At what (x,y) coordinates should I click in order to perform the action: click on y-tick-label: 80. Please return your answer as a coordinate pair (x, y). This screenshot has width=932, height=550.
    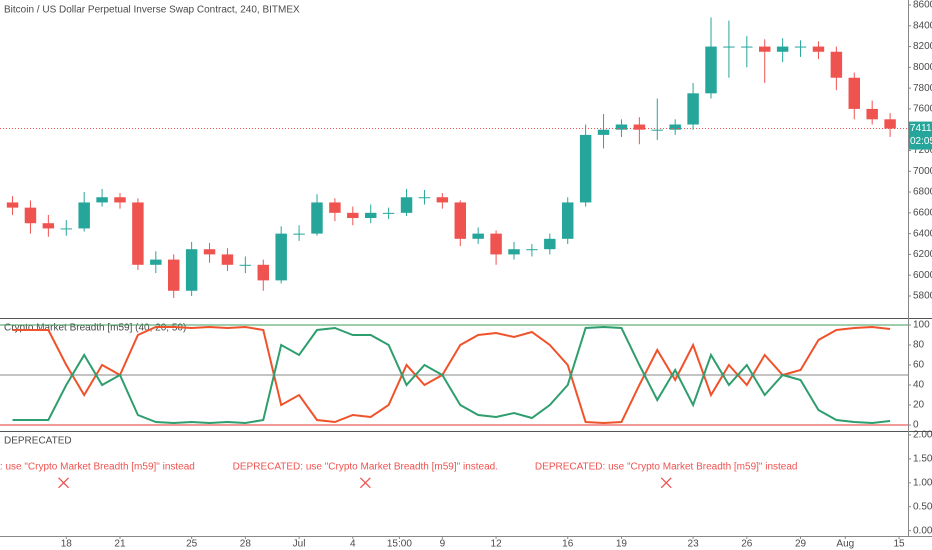
    Looking at the image, I should click on (919, 345).